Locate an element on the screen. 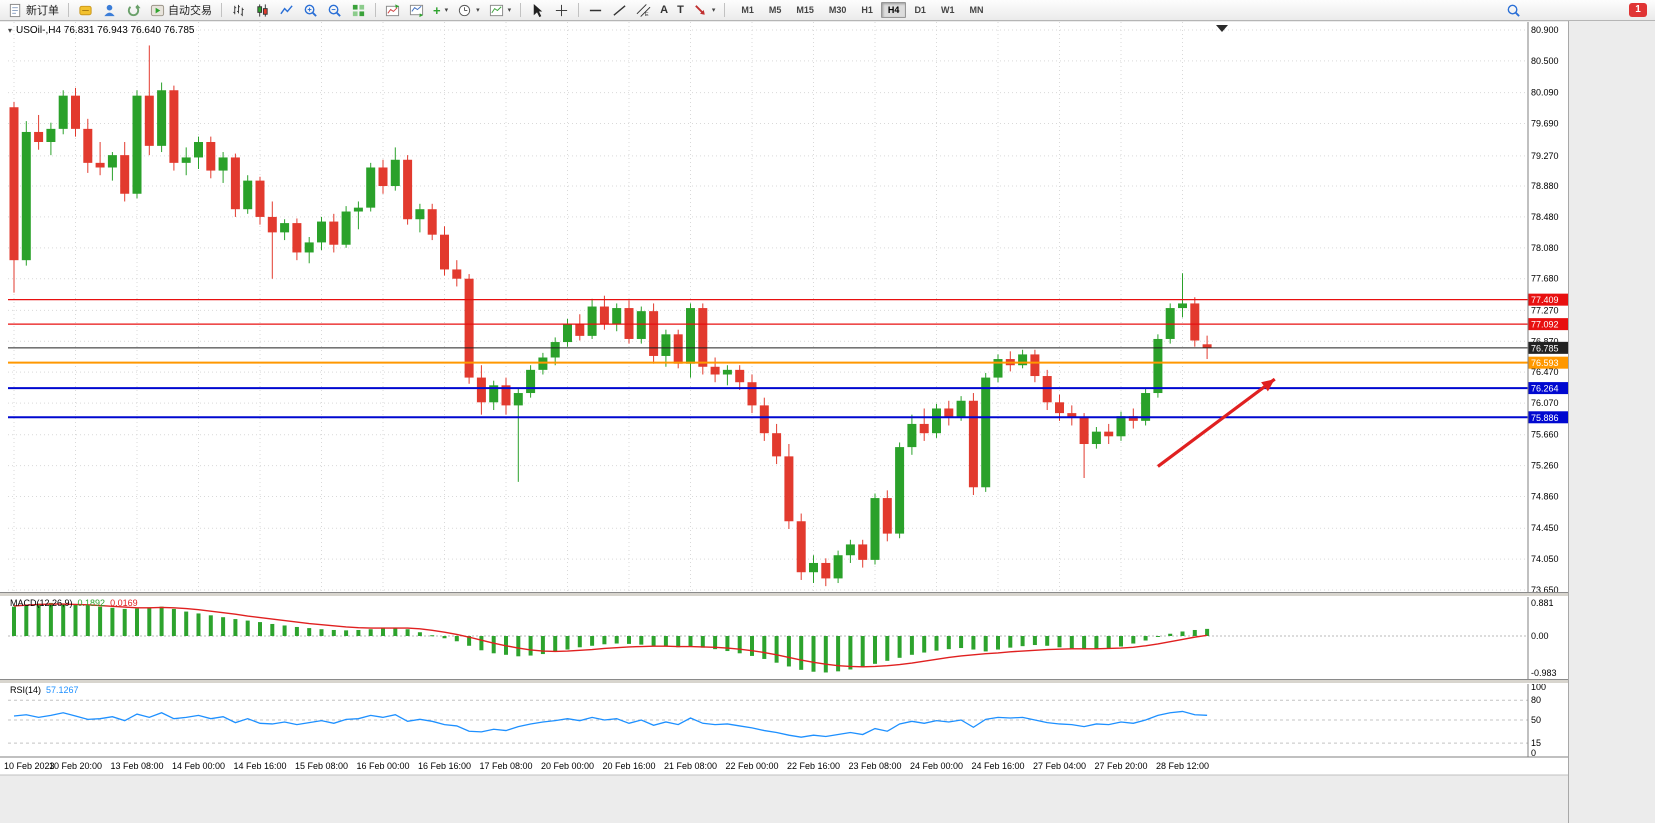 The height and width of the screenshot is (823, 1655). search-button is located at coordinates (1513, 10).